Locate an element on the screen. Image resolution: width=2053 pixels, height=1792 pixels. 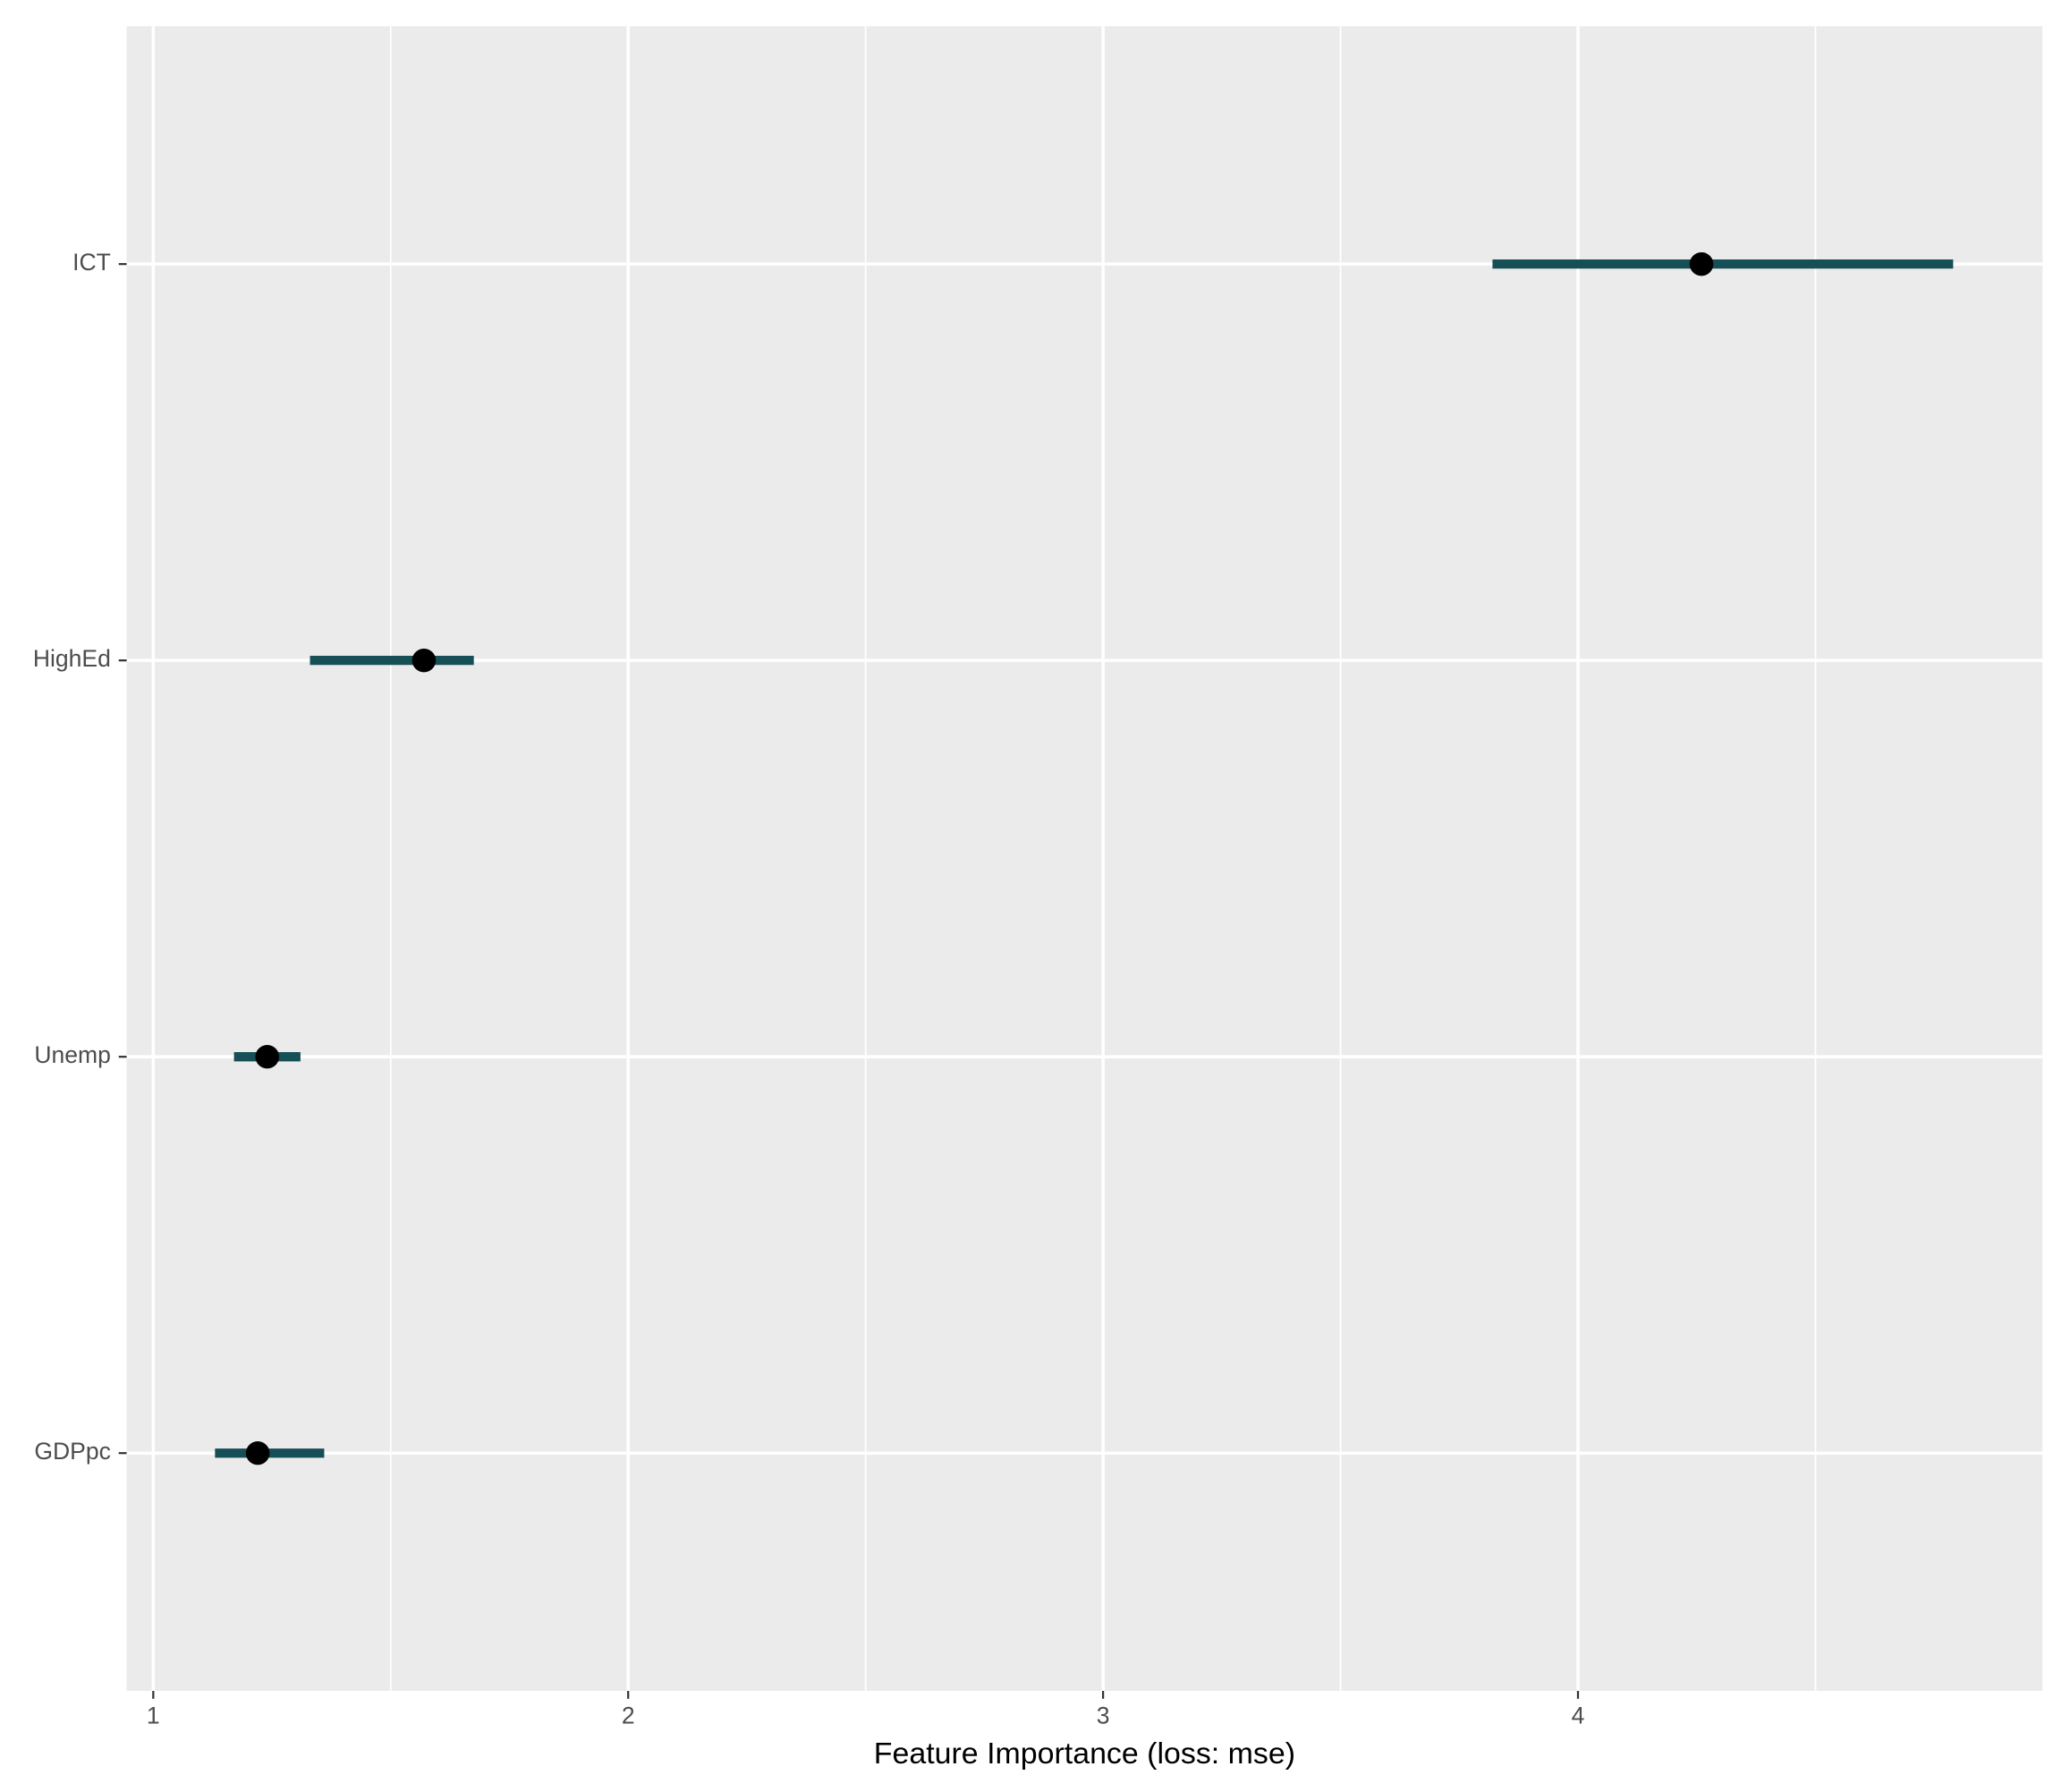
x-tick-label: 2 is located at coordinates (628, 1715).